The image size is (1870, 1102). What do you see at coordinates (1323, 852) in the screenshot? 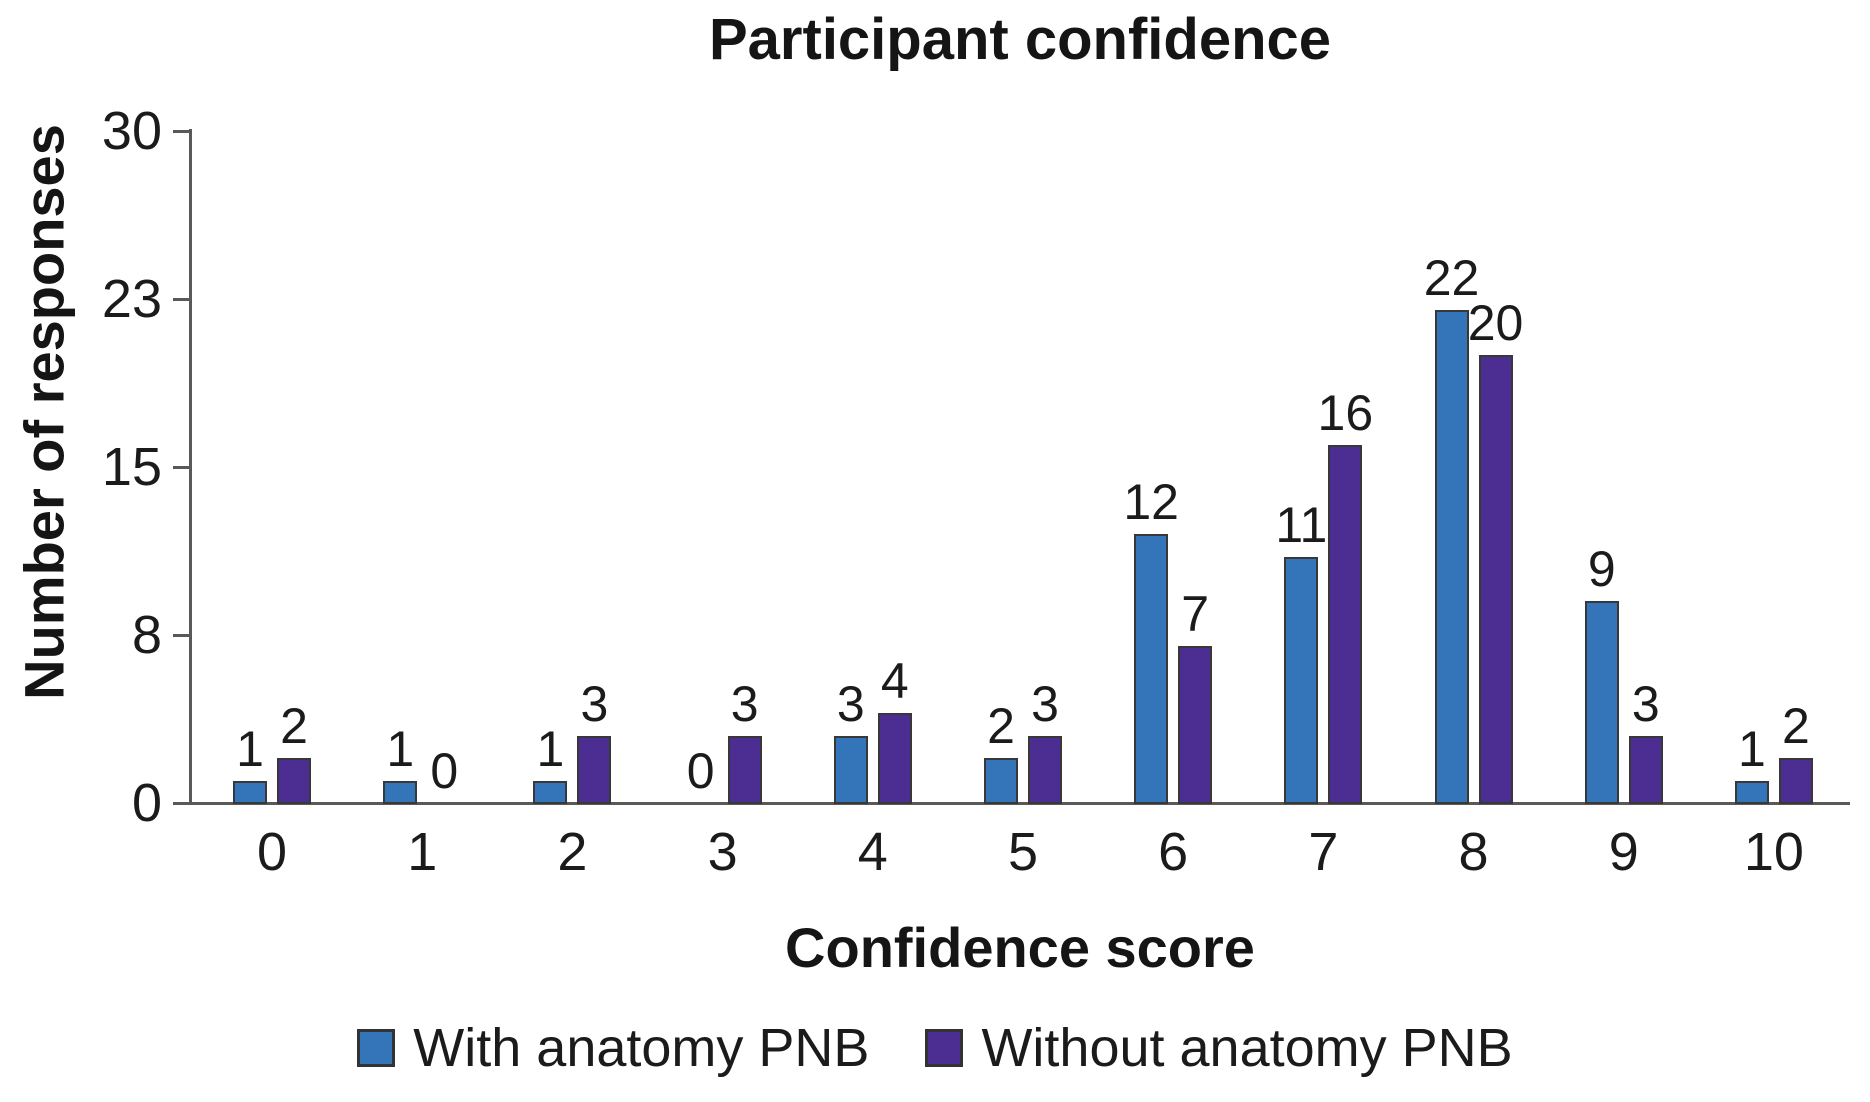
I see `x-tick-label: 7` at bounding box center [1323, 852].